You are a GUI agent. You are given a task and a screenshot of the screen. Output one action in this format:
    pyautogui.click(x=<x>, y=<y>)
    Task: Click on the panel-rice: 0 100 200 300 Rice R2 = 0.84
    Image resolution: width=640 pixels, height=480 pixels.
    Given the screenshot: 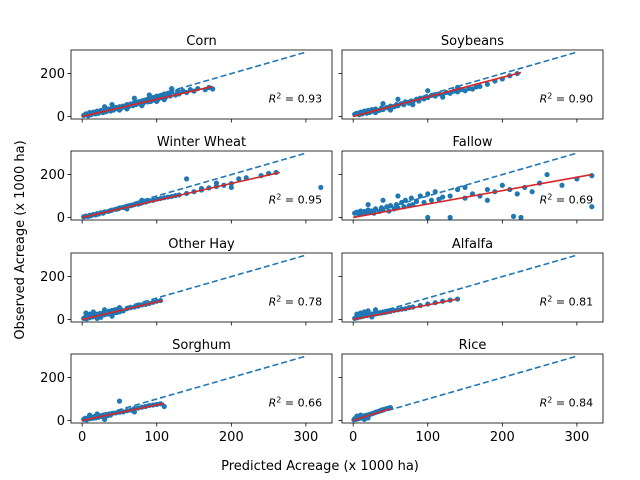 What is the action you would take?
    pyautogui.click(x=471, y=391)
    